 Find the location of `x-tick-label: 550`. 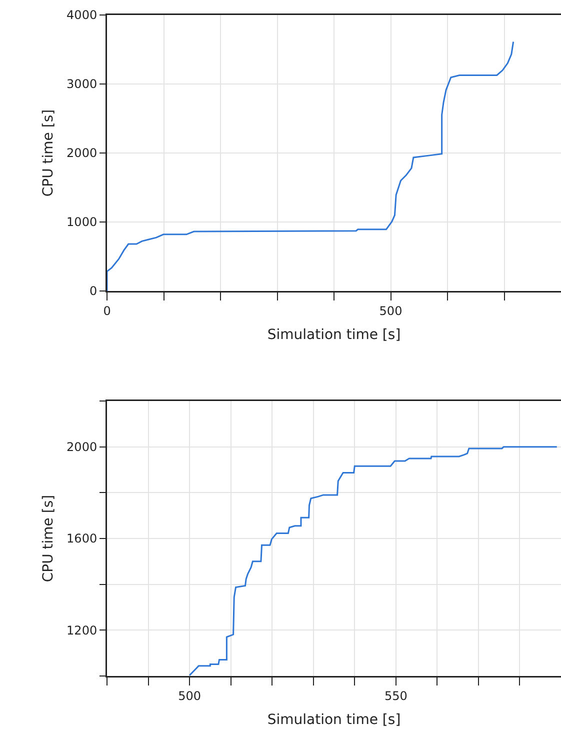

x-tick-label: 550 is located at coordinates (396, 695).